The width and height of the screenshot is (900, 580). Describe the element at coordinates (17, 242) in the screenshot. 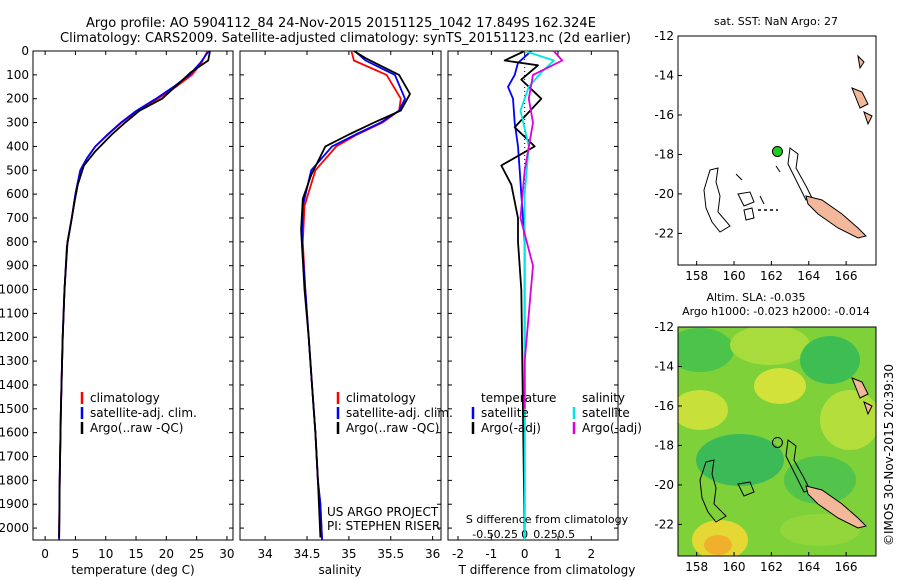

I see `y-tick-label: 800` at that location.